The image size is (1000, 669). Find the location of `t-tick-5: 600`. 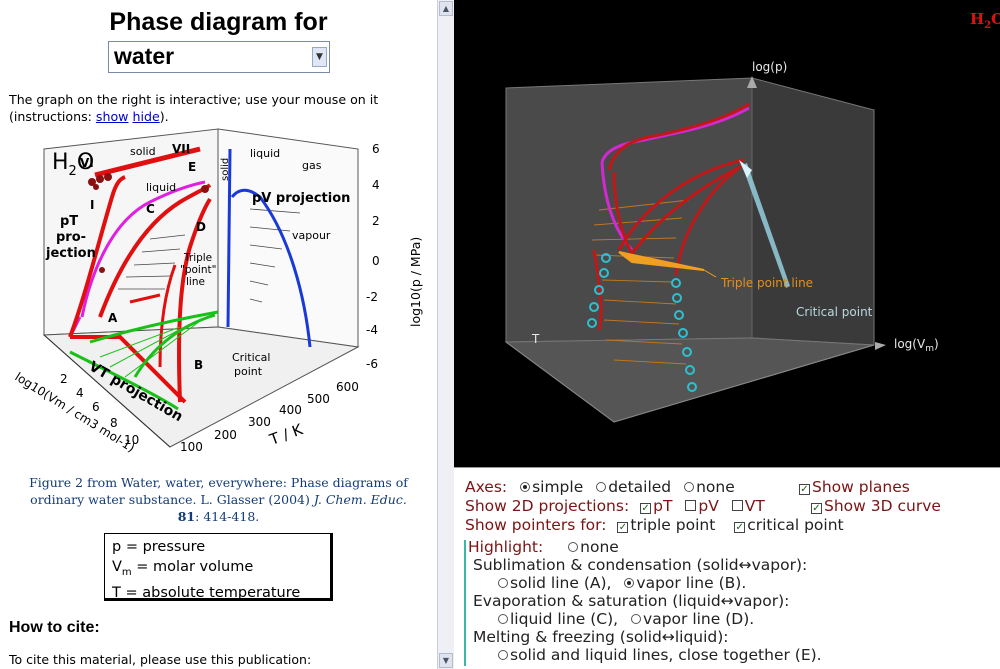

t-tick-5: 600 is located at coordinates (347, 387).